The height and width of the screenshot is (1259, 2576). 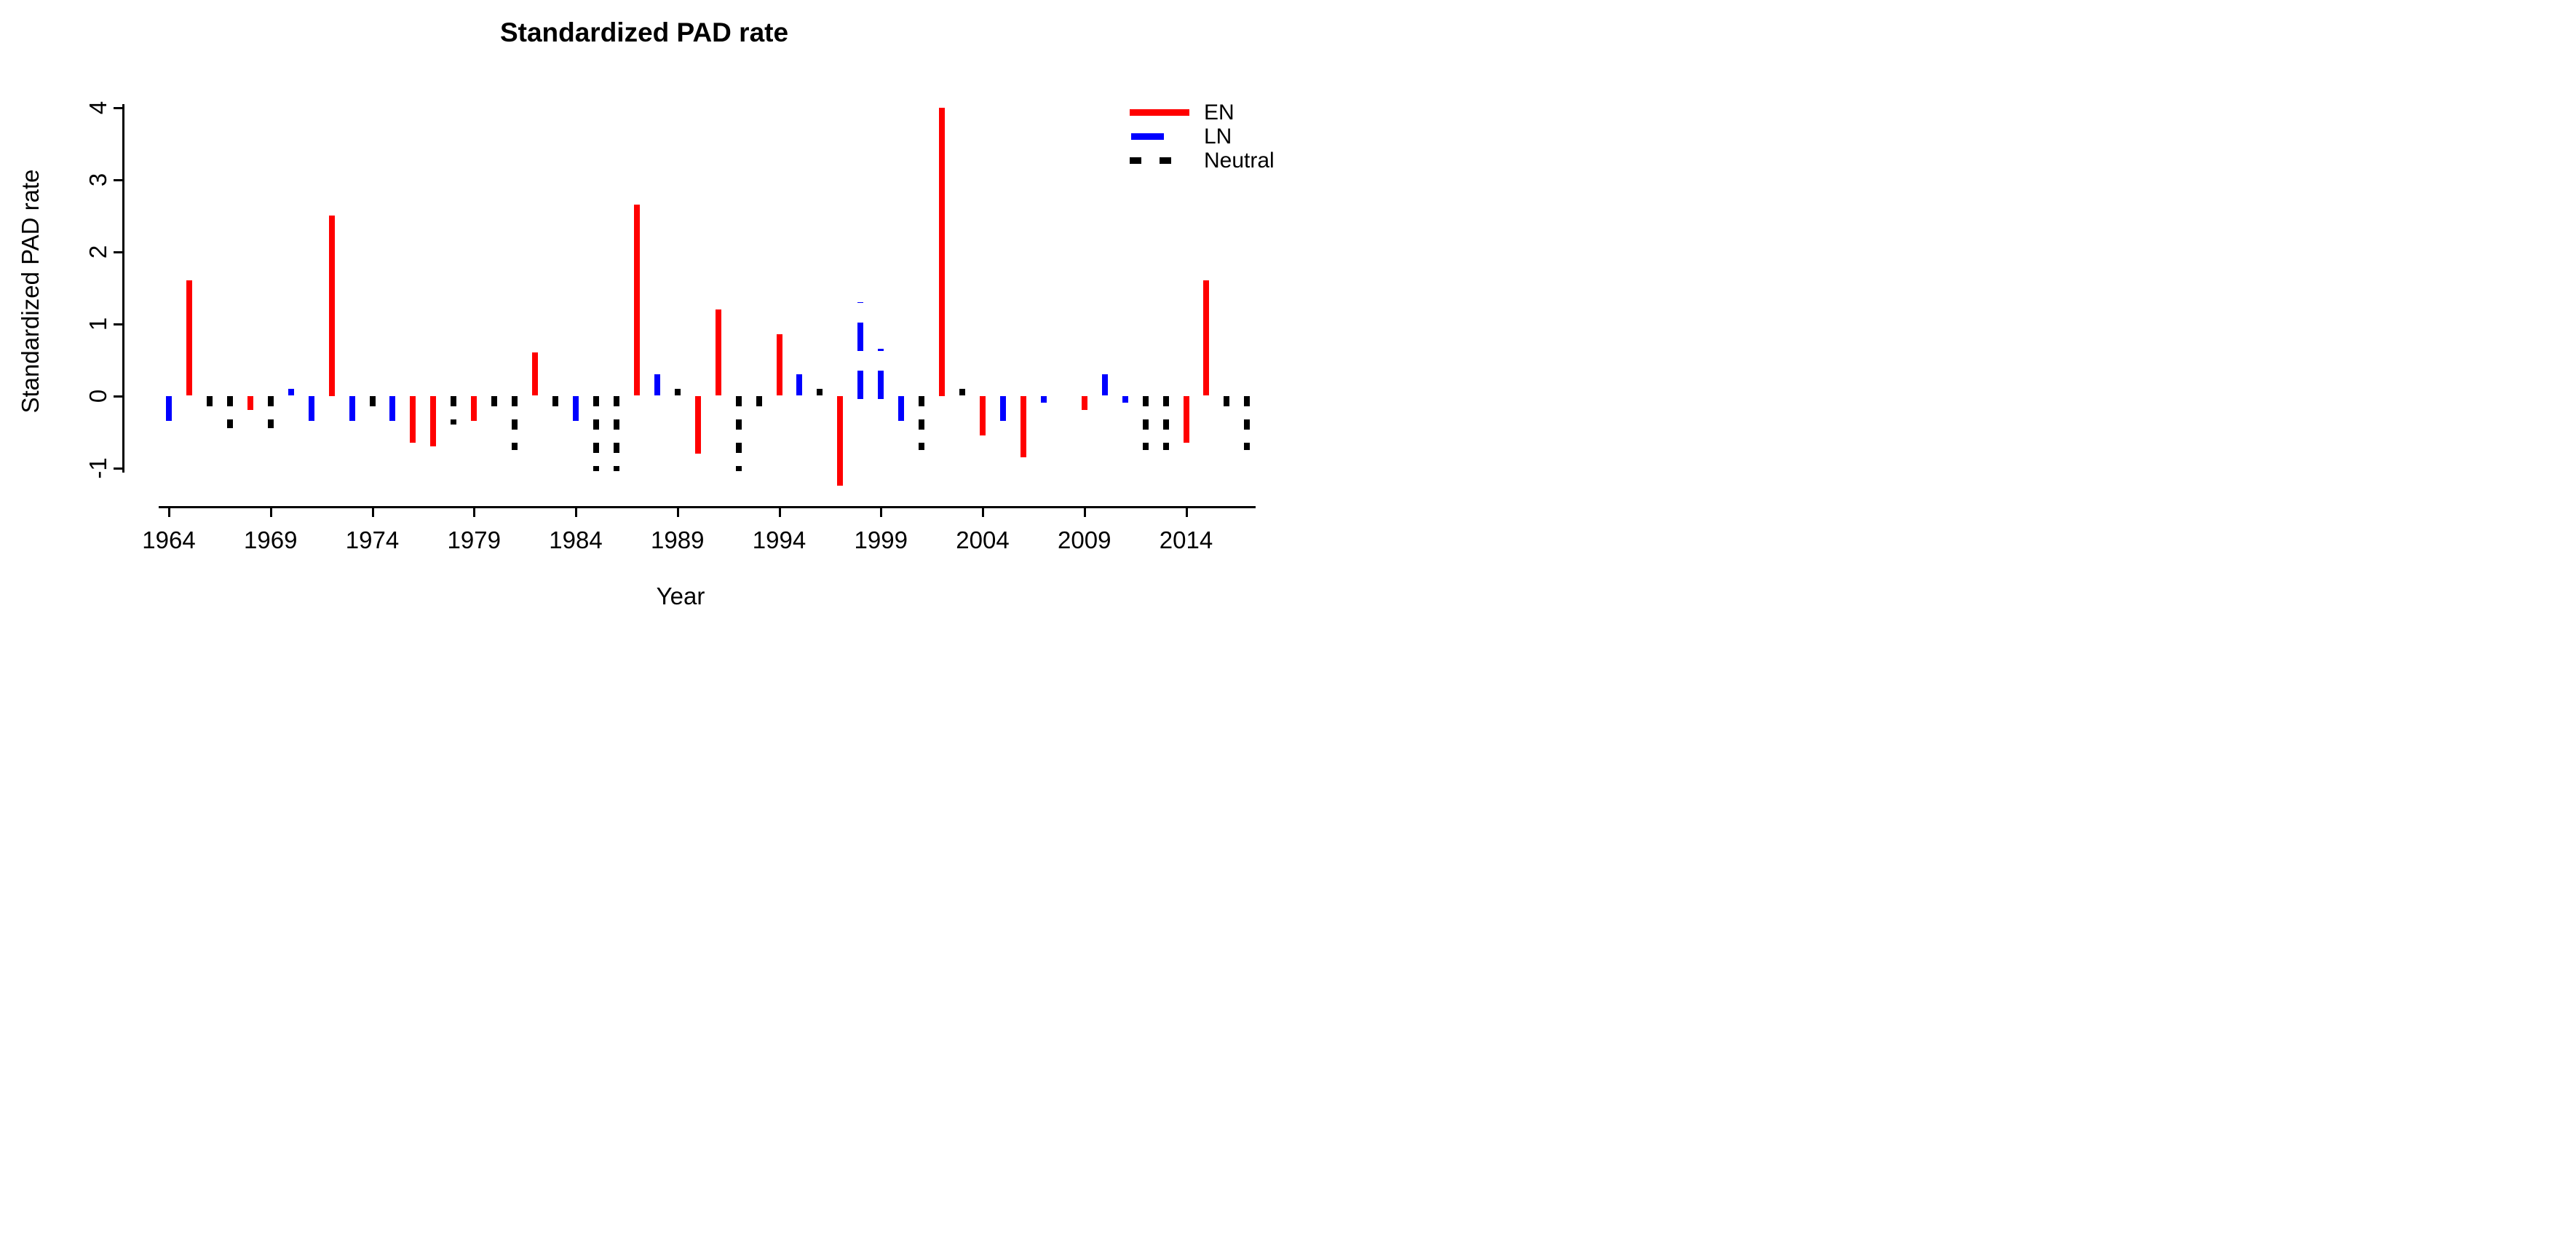 What do you see at coordinates (576, 408) in the screenshot?
I see `bar-1984` at bounding box center [576, 408].